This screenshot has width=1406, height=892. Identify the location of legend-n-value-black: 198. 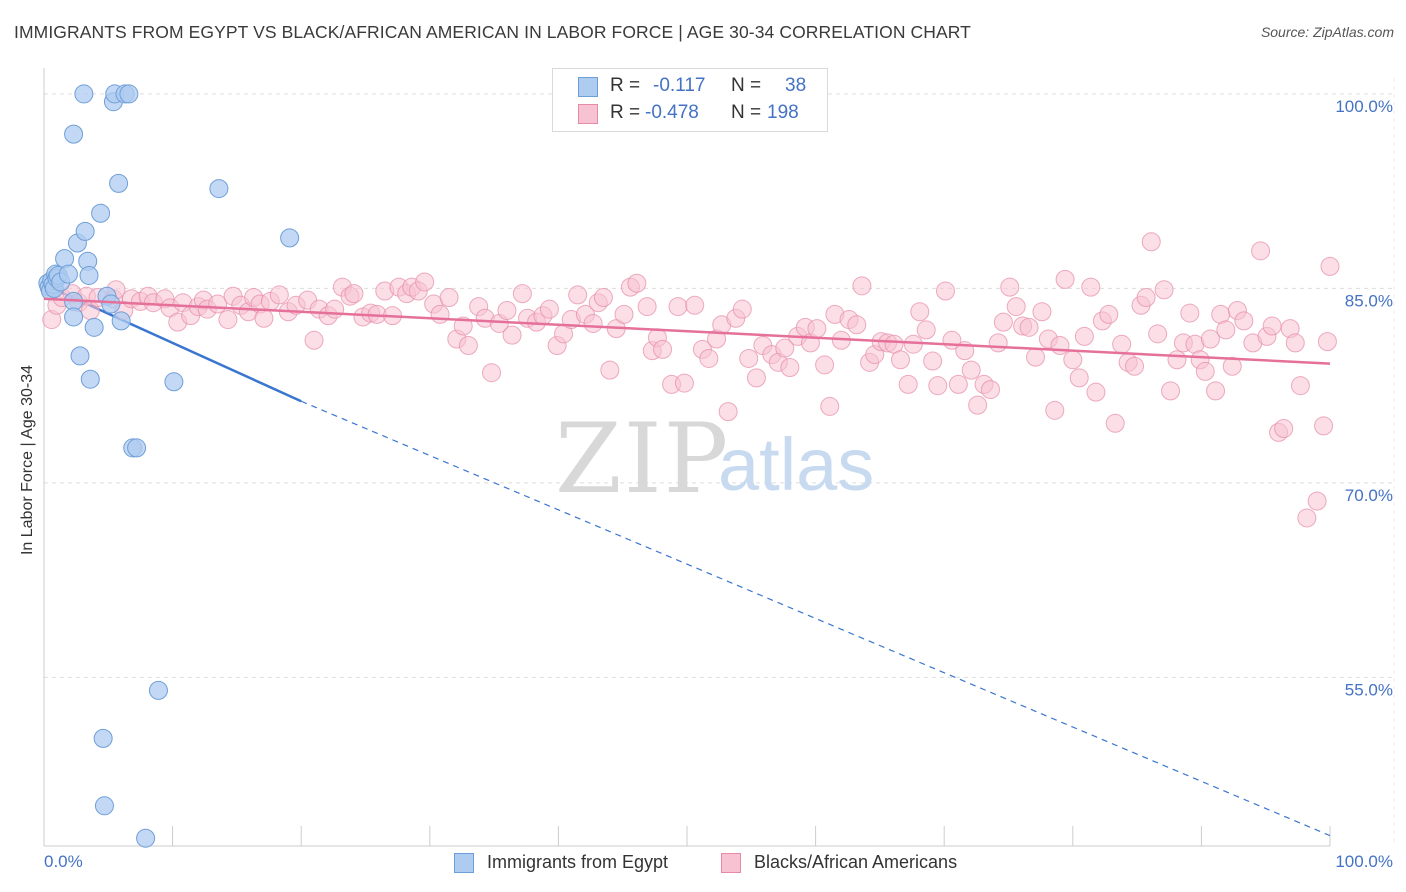
(783, 112).